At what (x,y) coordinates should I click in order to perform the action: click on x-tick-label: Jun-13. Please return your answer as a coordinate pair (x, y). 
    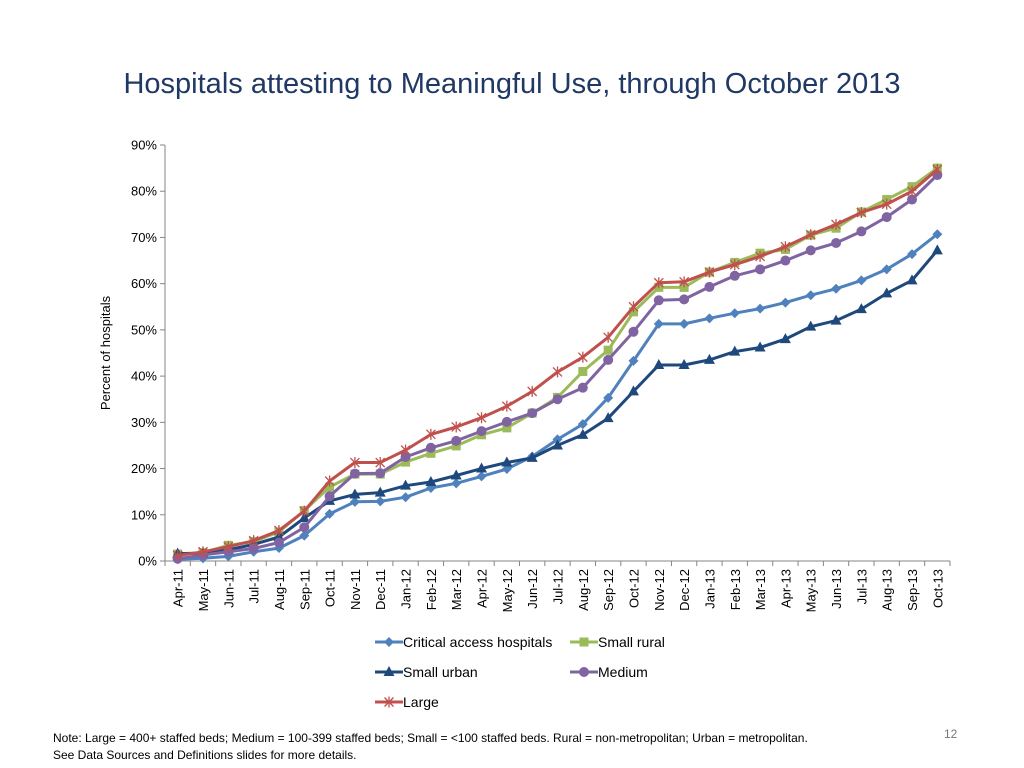
    Looking at the image, I should click on (836, 589).